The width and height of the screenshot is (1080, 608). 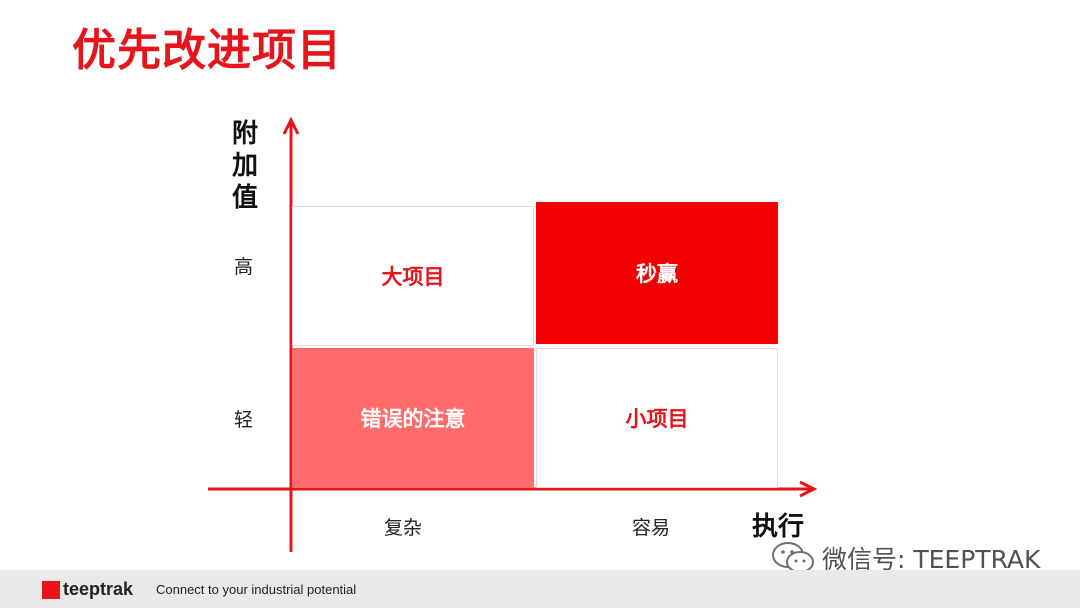 I want to click on y-tick-high: 高, so click(x=244, y=267).